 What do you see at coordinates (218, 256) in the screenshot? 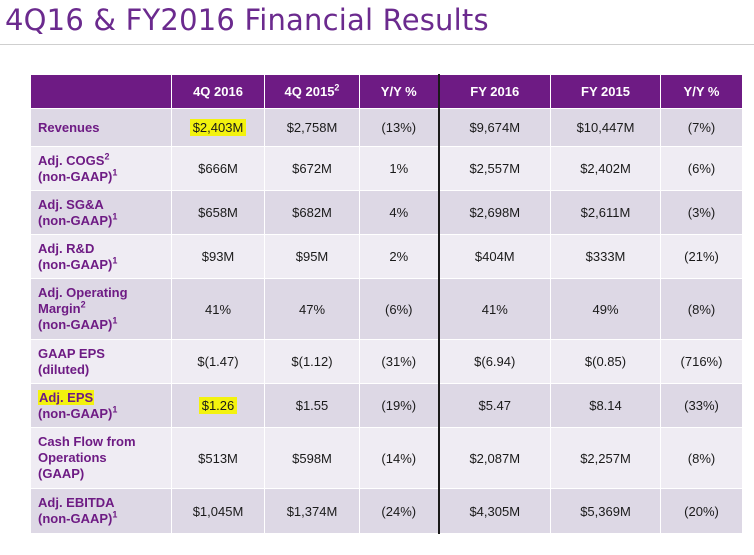
I see `table-cell: $93M` at bounding box center [218, 256].